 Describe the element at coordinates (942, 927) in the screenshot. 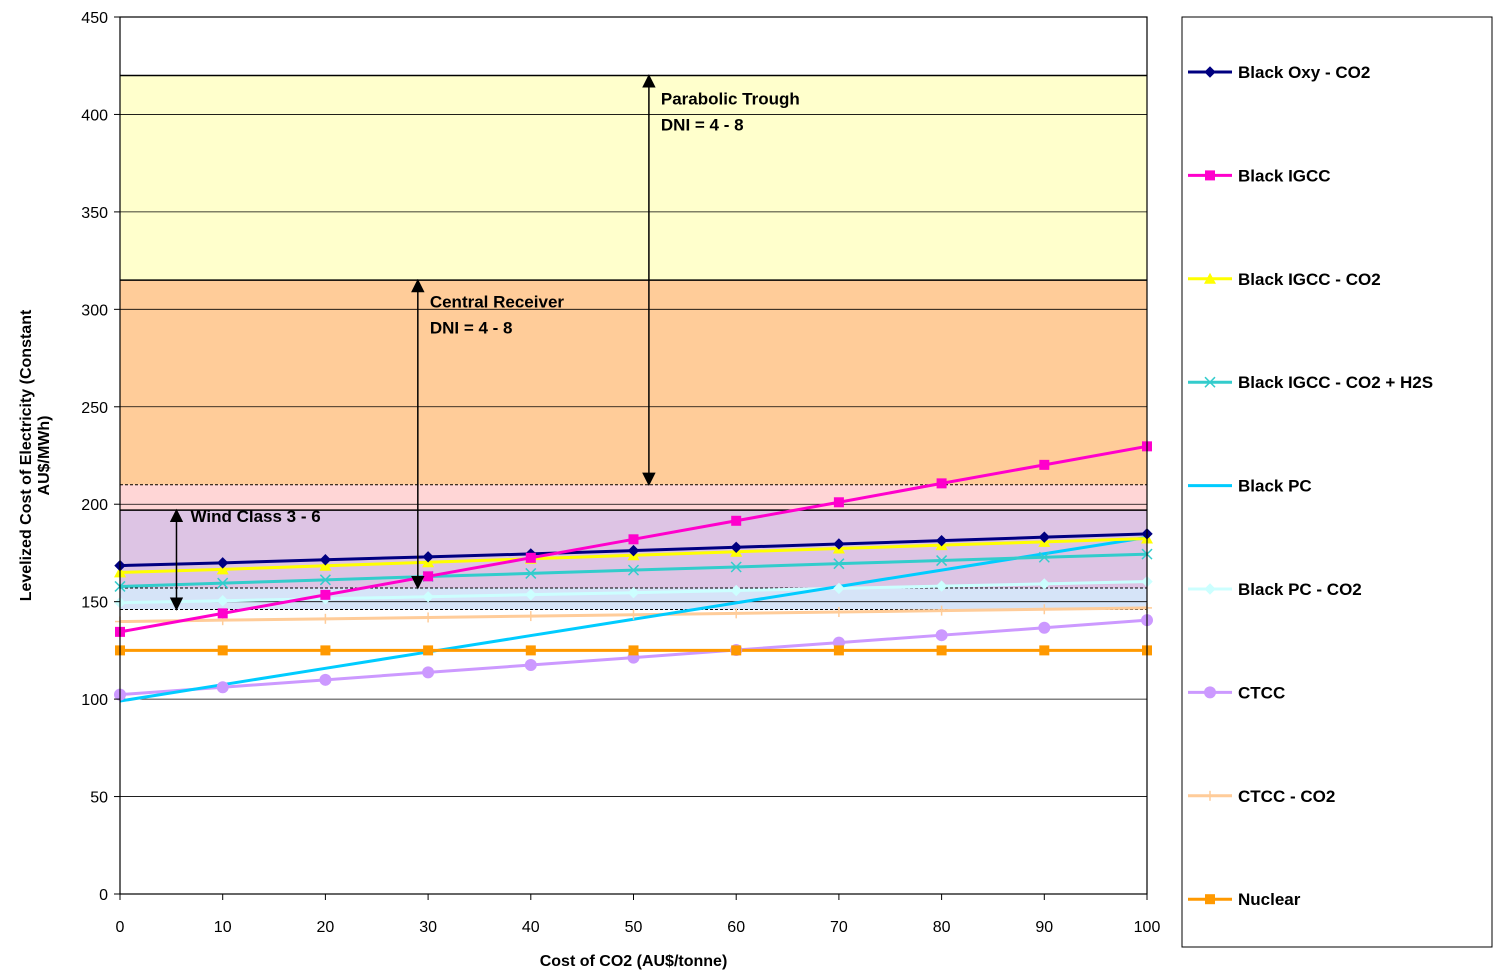

I see `x-tick-label: 80` at that location.